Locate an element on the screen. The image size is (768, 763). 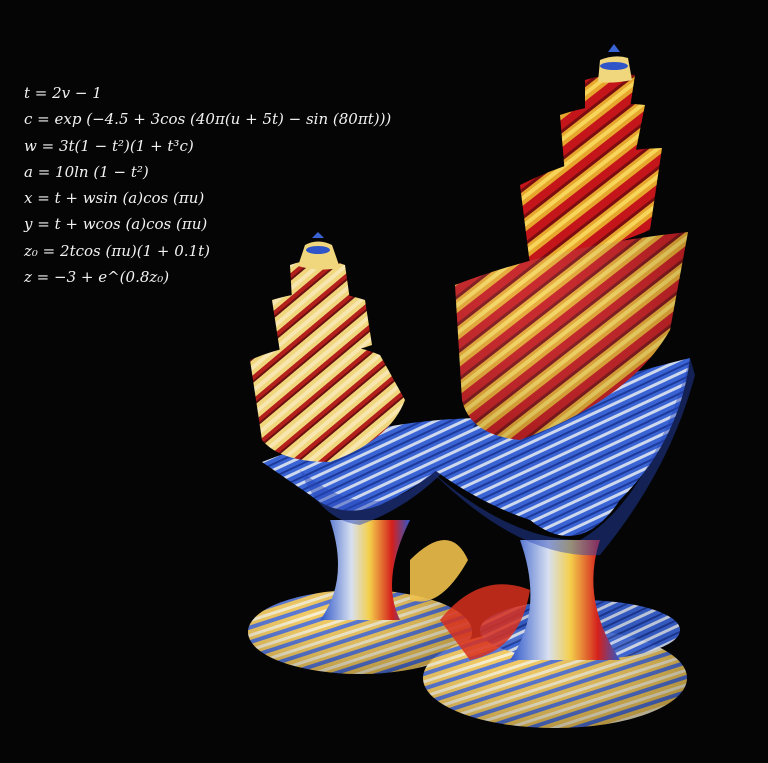
right-waist is located at coordinates (565, 600).